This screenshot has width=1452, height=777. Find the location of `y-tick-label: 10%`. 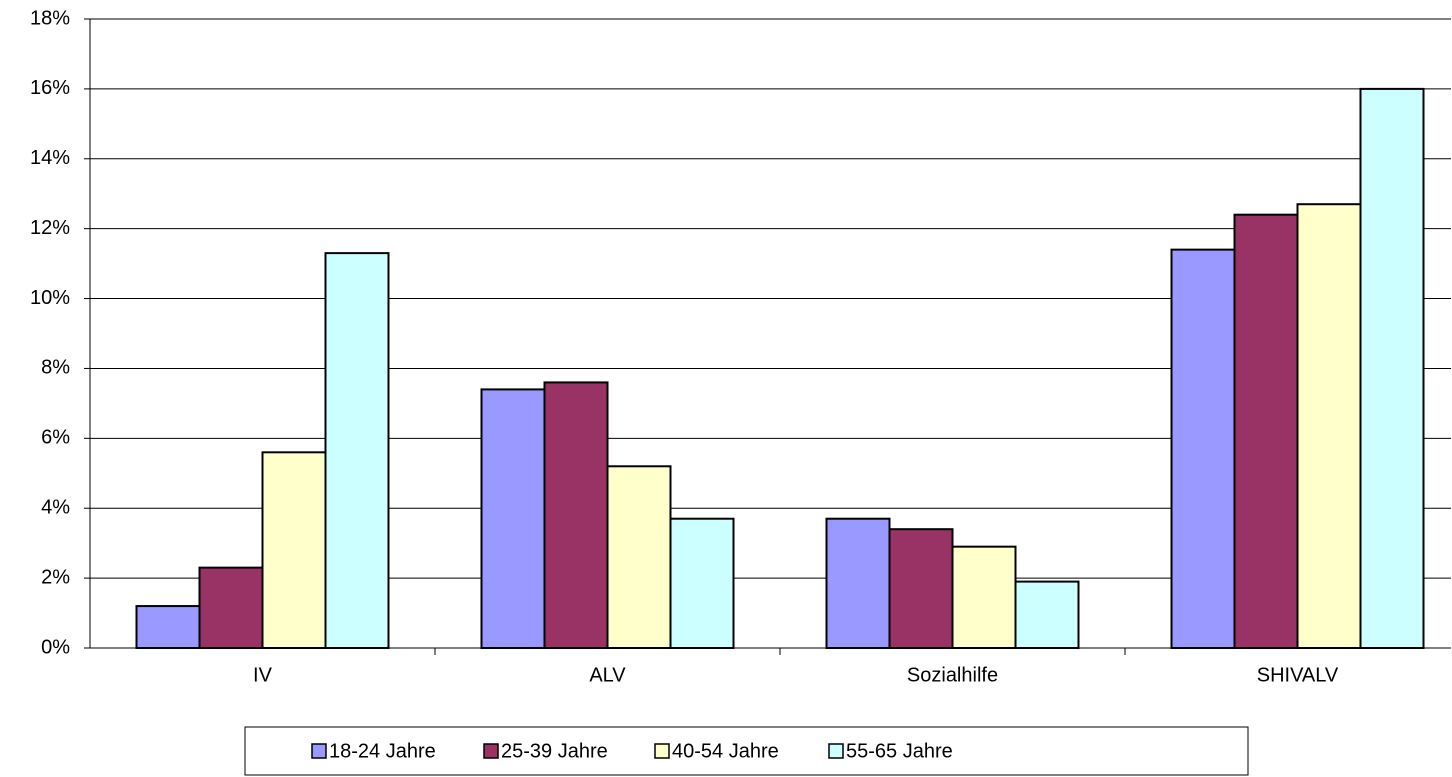

y-tick-label: 10% is located at coordinates (50, 298).